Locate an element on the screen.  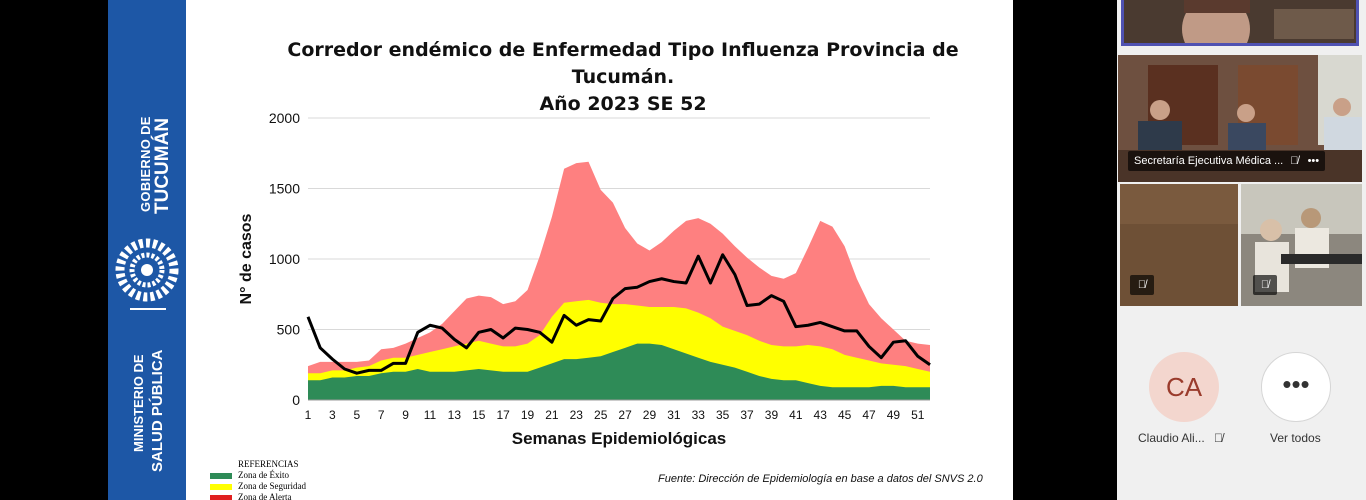
x-tick-label: 29 is located at coordinates (650, 415).